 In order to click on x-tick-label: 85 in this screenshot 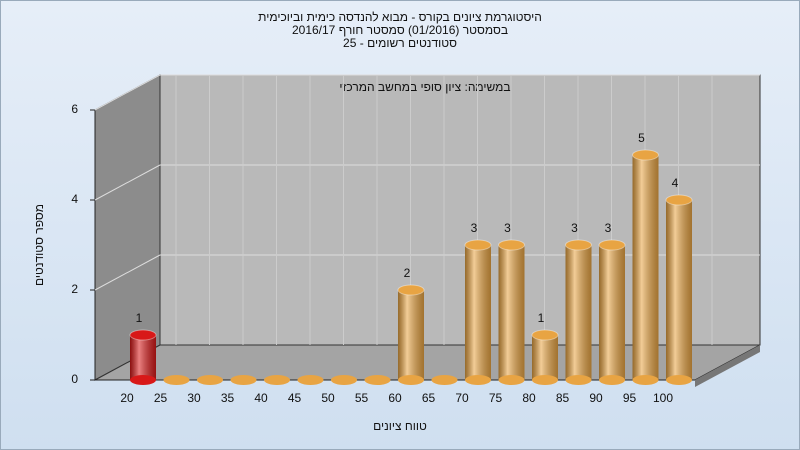, I will do `click(563, 398)`.